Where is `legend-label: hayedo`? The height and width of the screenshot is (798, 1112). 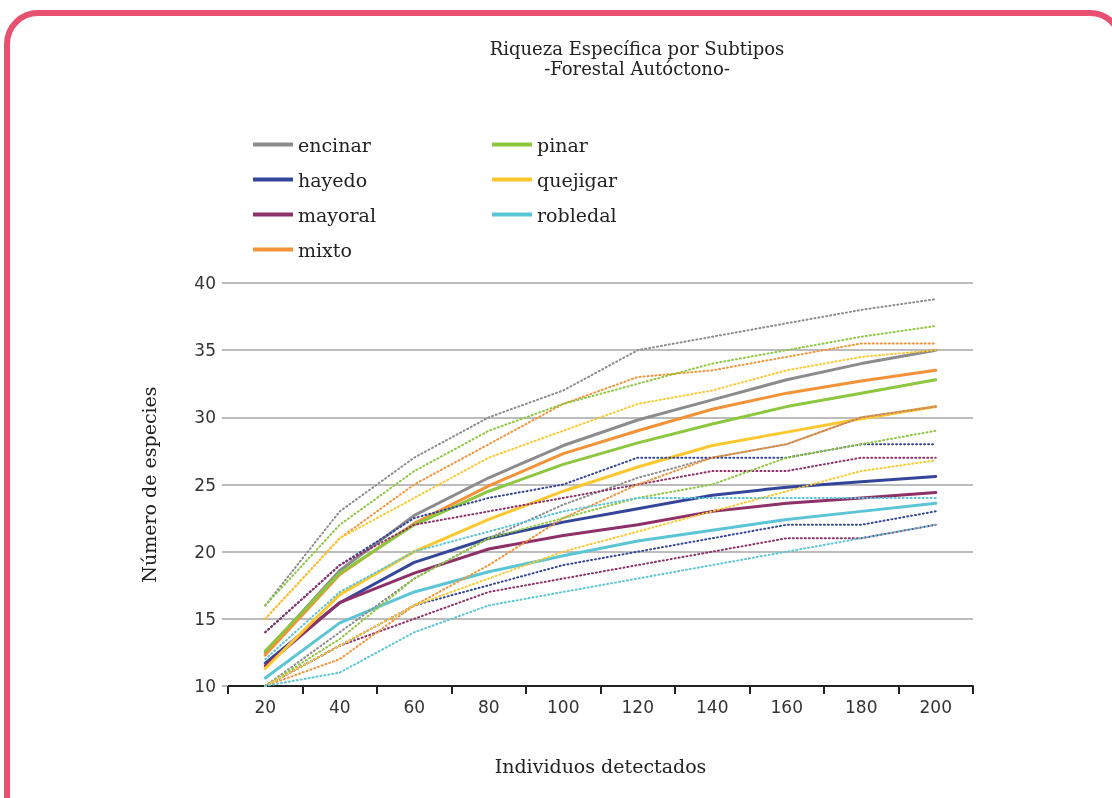
legend-label: hayedo is located at coordinates (333, 179).